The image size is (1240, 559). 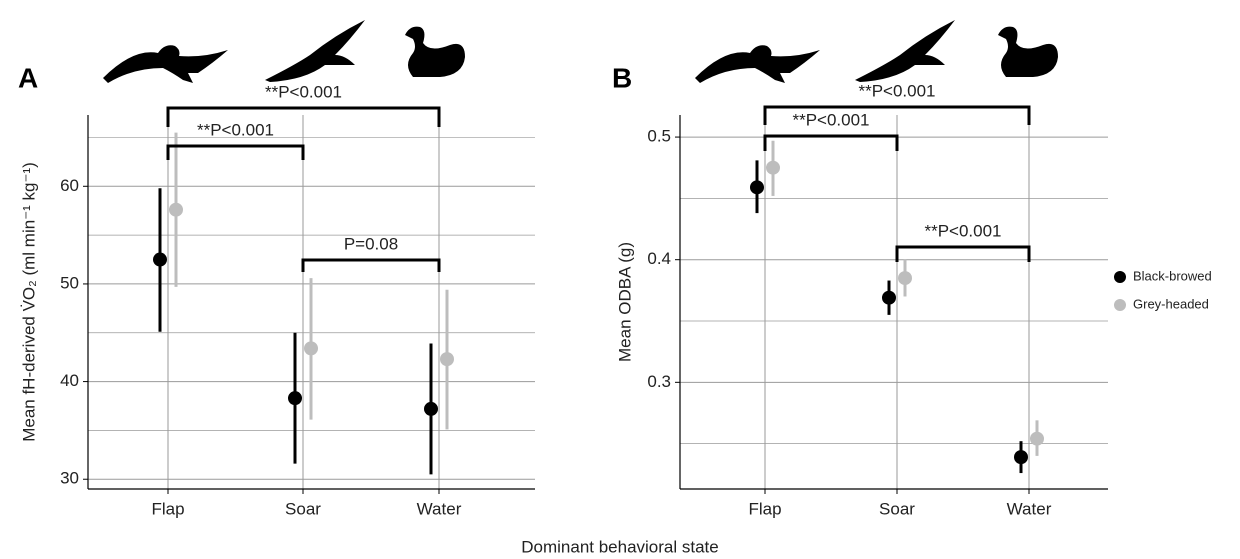 I want to click on y-tick-label: 50, so click(x=69, y=282).